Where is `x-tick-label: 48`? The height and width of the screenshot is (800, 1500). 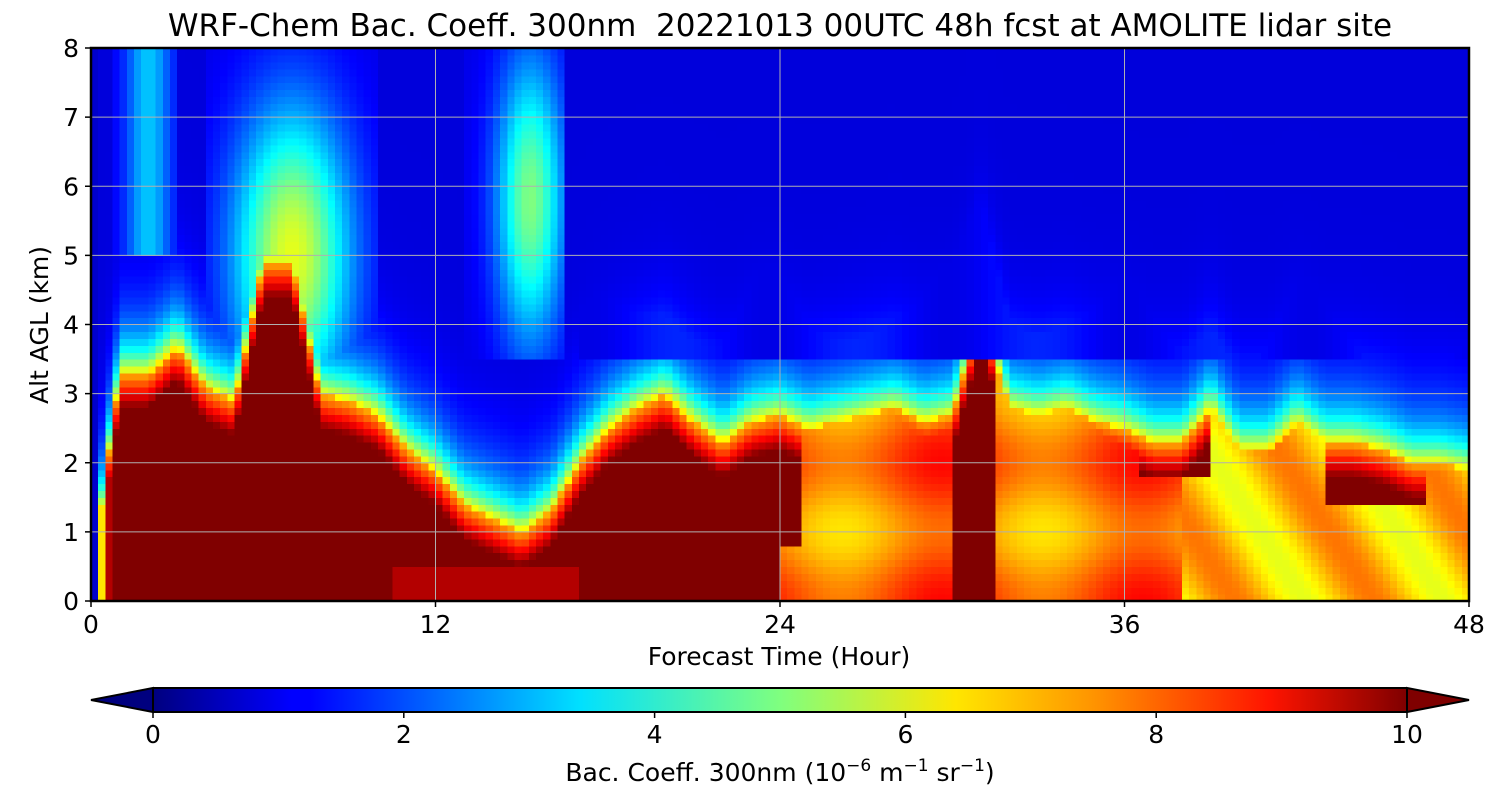
x-tick-label: 48 is located at coordinates (1469, 624).